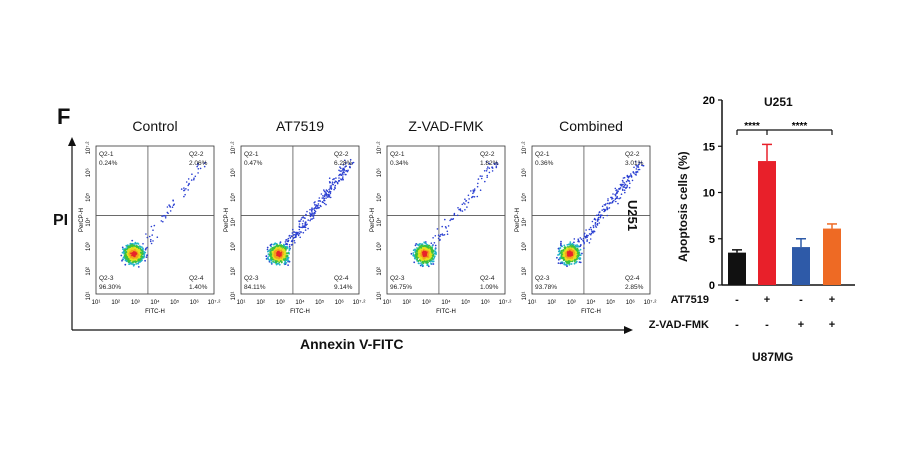  Describe the element at coordinates (198, 287) in the screenshot. I see `quadrant-label: 1.40%` at that location.